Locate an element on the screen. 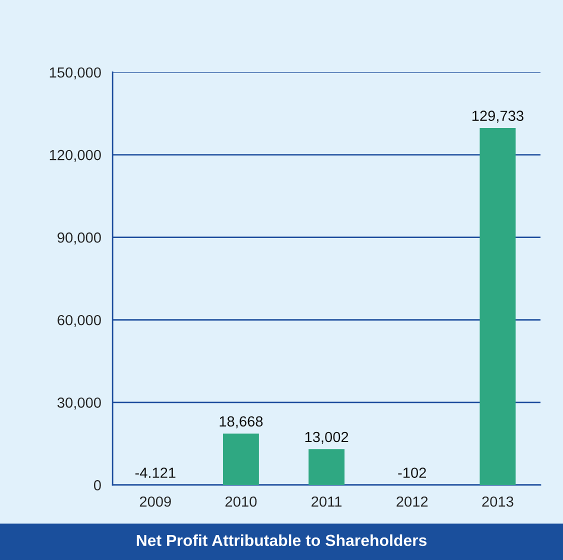 The height and width of the screenshot is (560, 563). y-tick-label: 150,000 is located at coordinates (75, 73).